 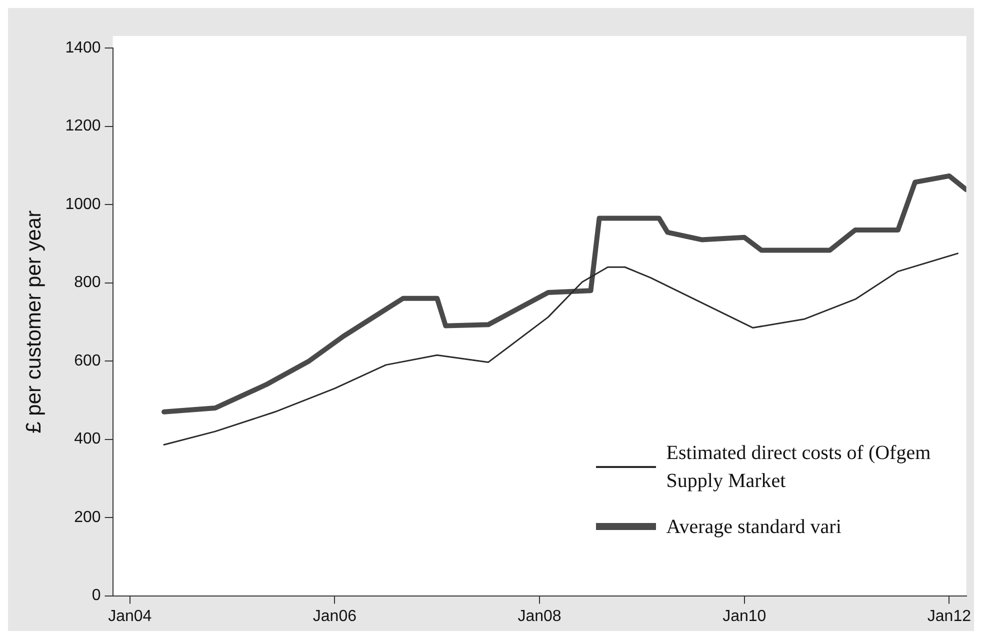 What do you see at coordinates (540, 616) in the screenshot?
I see `x-tick-label: Jan08` at bounding box center [540, 616].